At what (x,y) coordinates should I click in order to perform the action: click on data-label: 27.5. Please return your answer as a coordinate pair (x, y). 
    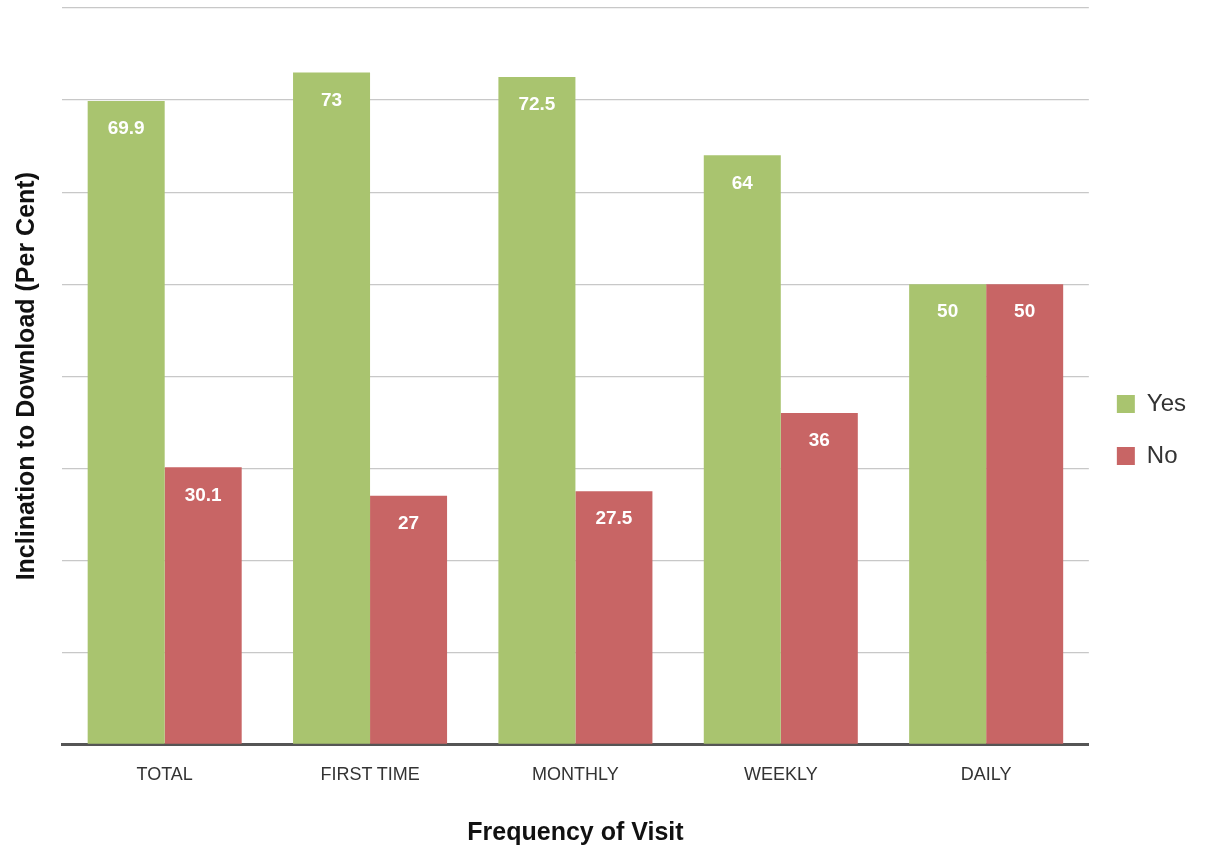
    Looking at the image, I should click on (614, 518).